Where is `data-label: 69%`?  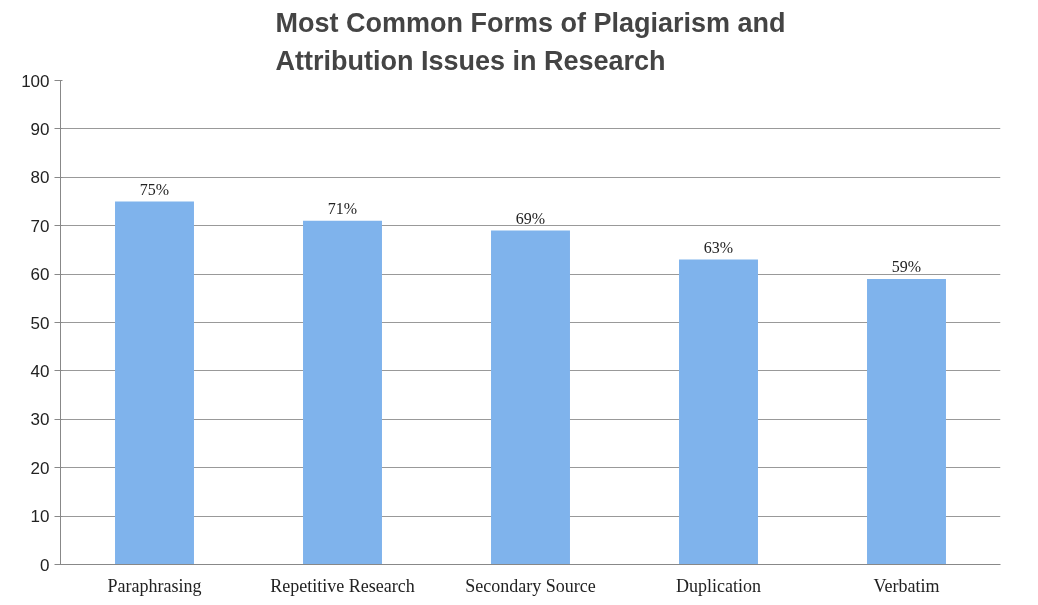 data-label: 69% is located at coordinates (530, 218).